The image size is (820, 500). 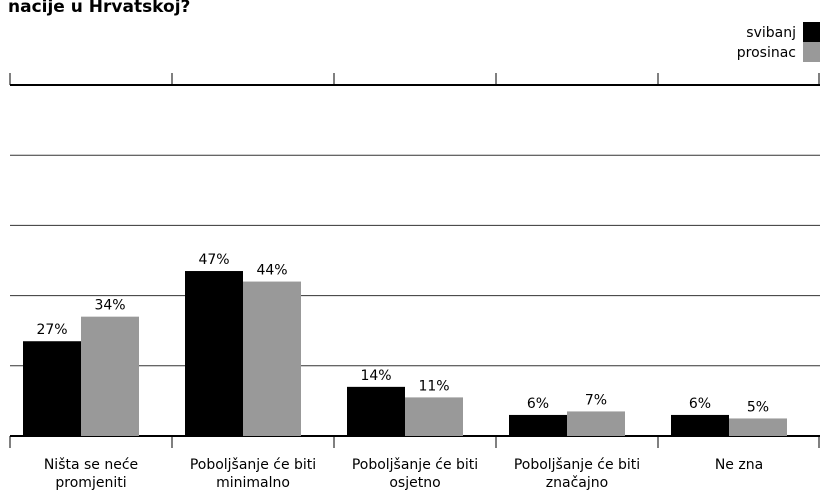 I want to click on x-tick-label: Poboljšanje će biti značajno, so click(x=577, y=474).